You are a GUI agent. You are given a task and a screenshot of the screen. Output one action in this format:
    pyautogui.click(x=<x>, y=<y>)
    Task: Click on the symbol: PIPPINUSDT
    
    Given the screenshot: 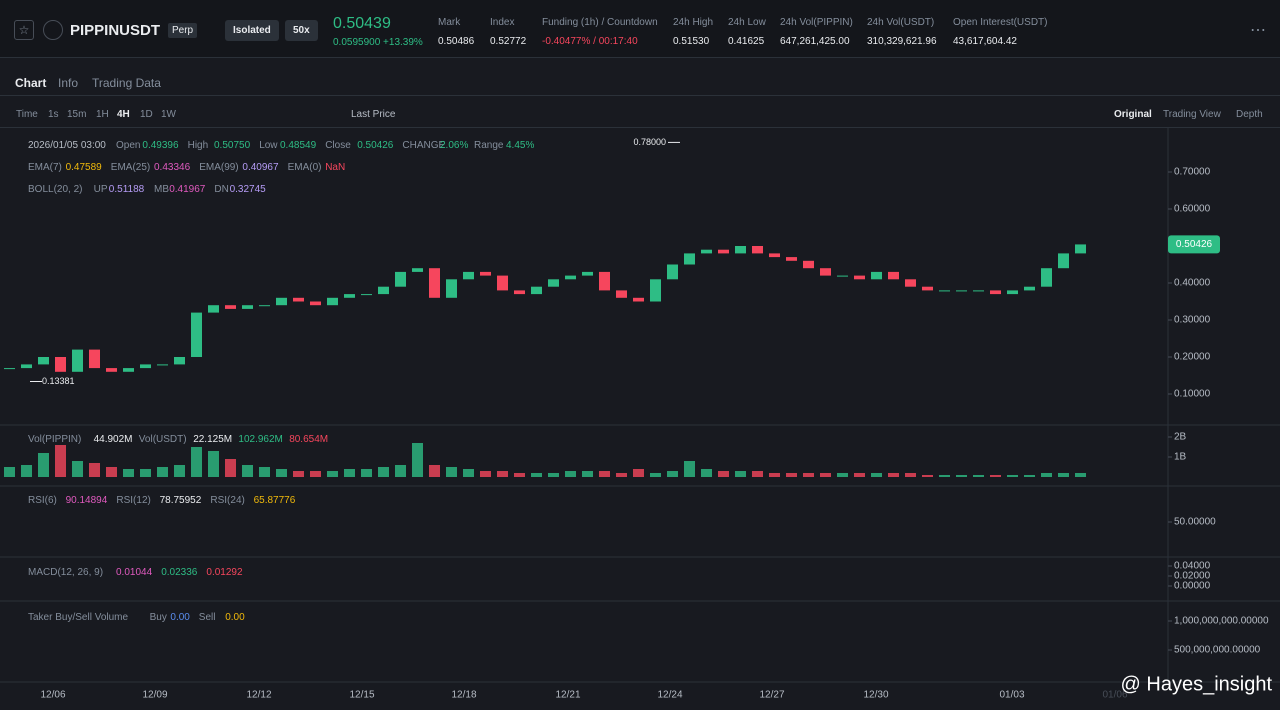 What is the action you would take?
    pyautogui.click(x=115, y=30)
    